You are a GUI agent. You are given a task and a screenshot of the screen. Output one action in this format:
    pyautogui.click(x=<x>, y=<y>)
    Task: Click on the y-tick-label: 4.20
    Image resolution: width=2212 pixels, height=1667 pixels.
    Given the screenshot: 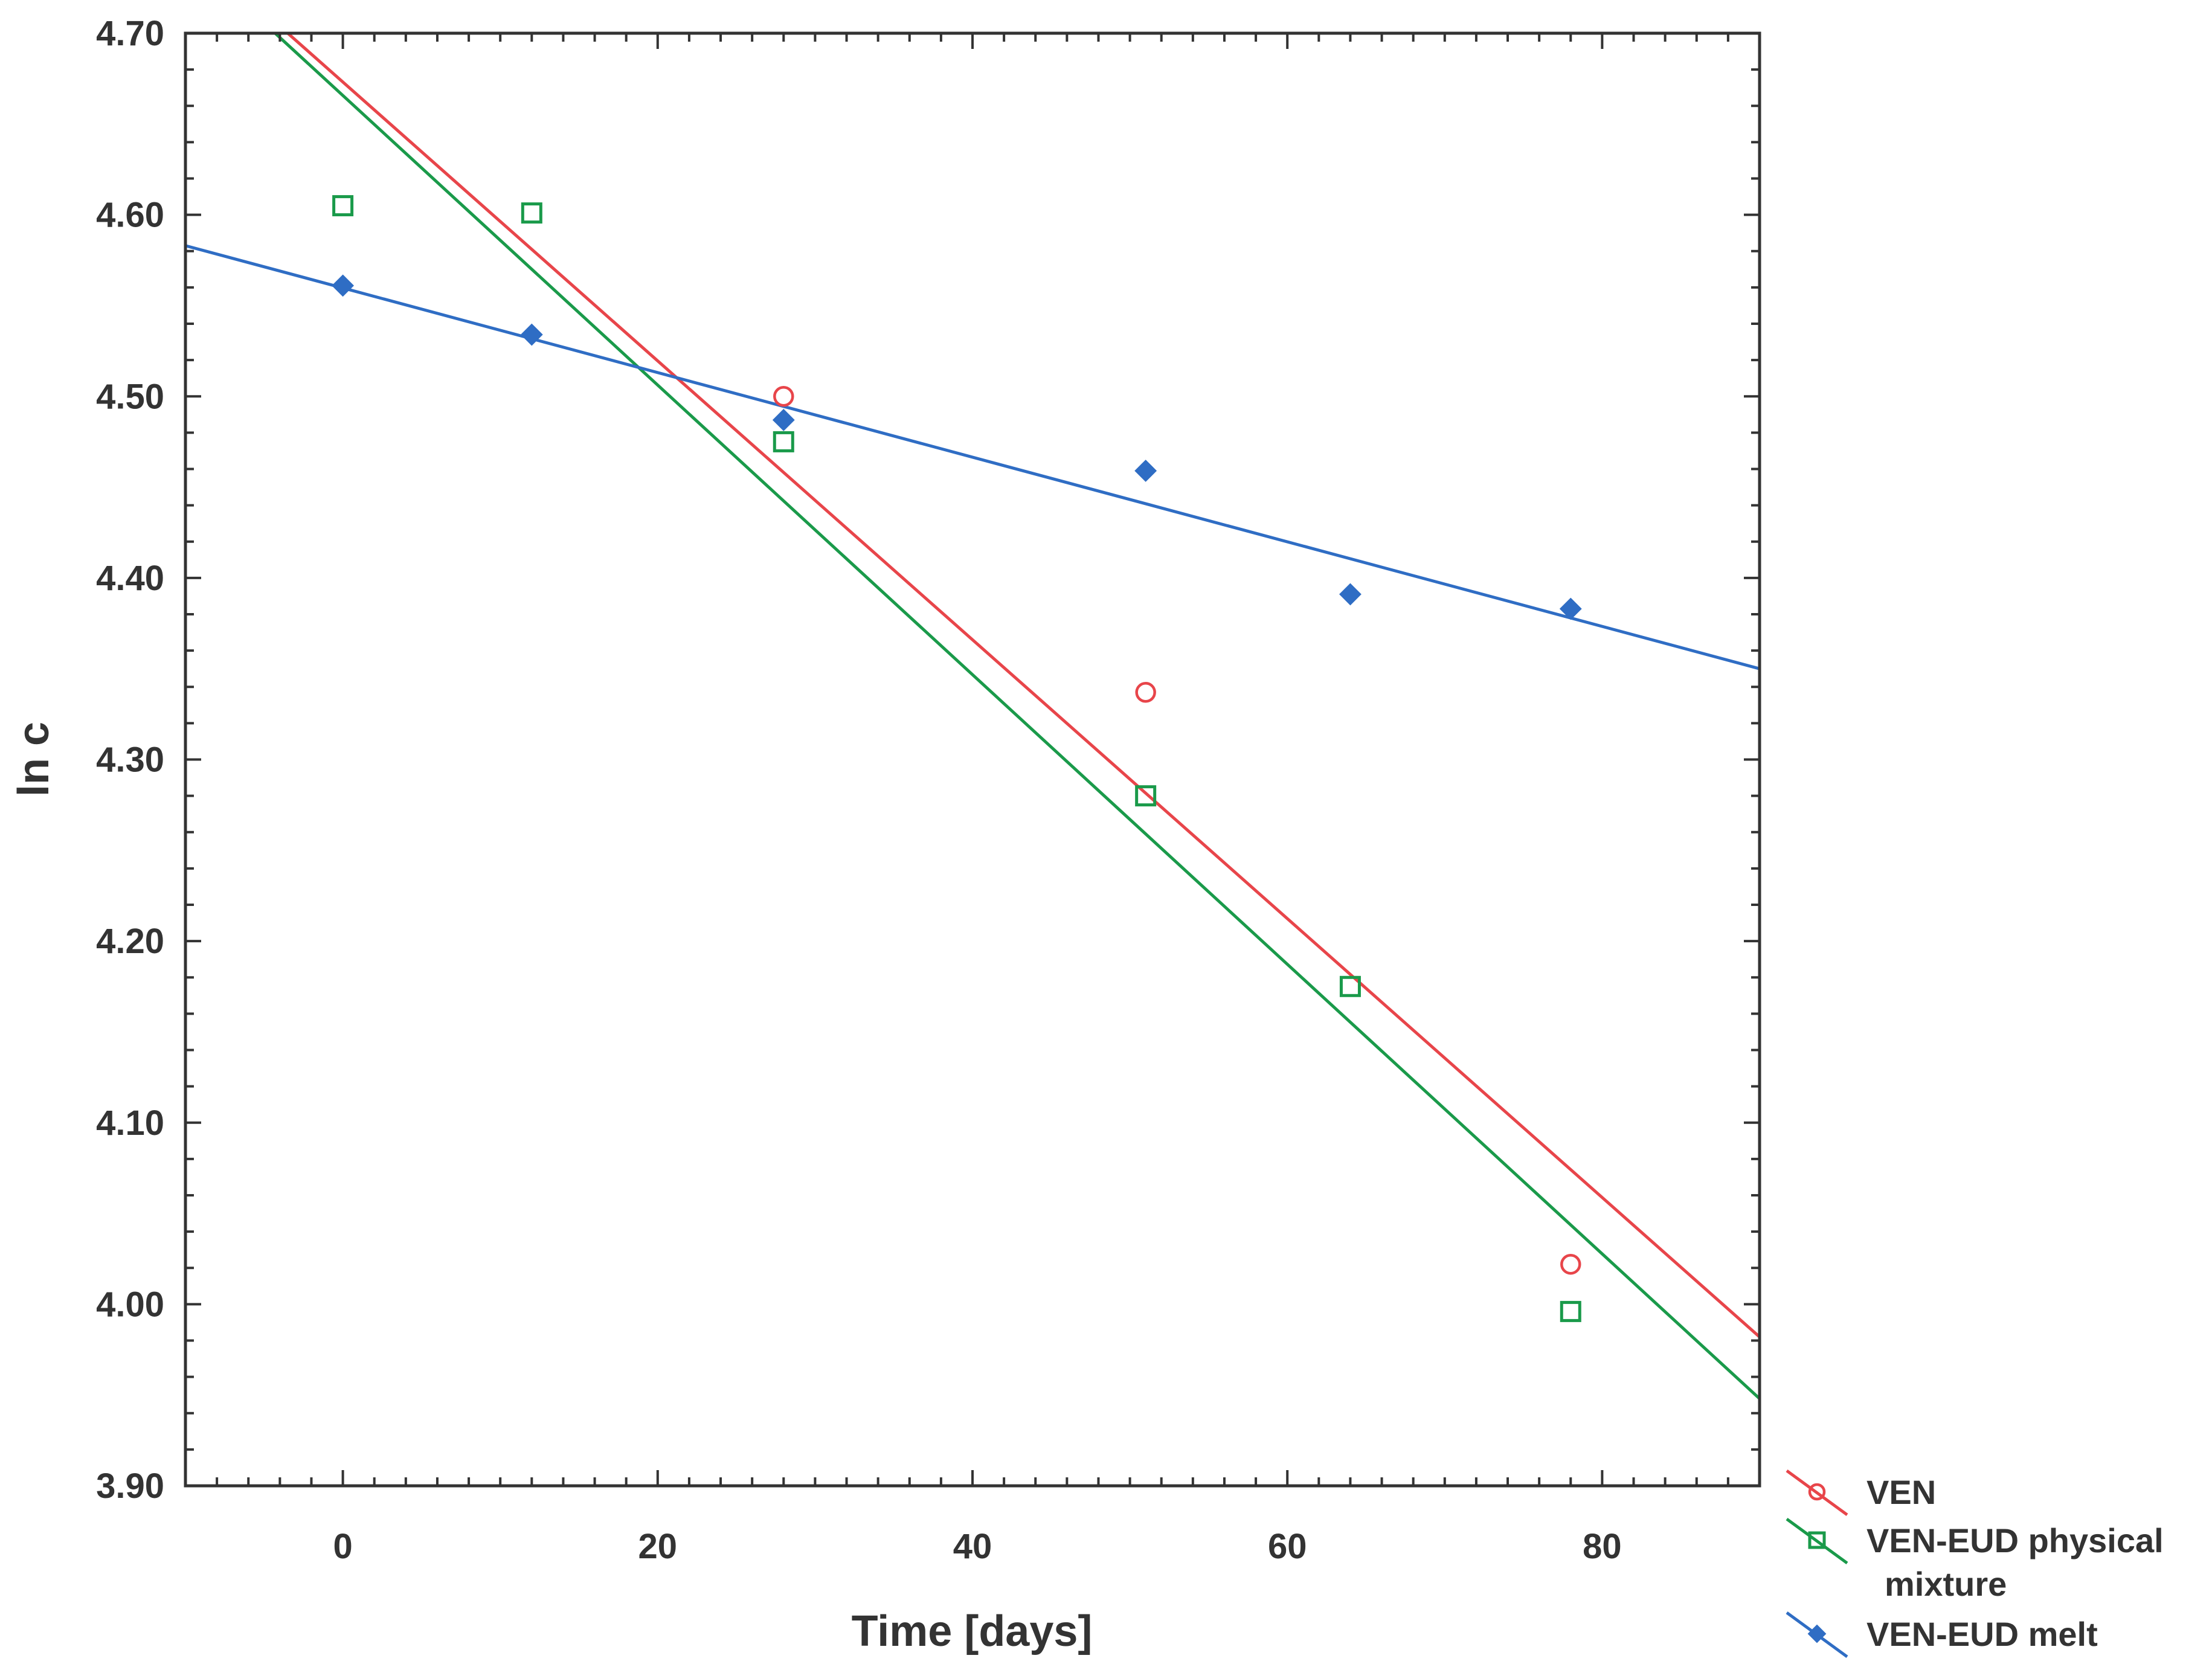 What is the action you would take?
    pyautogui.click(x=130, y=941)
    